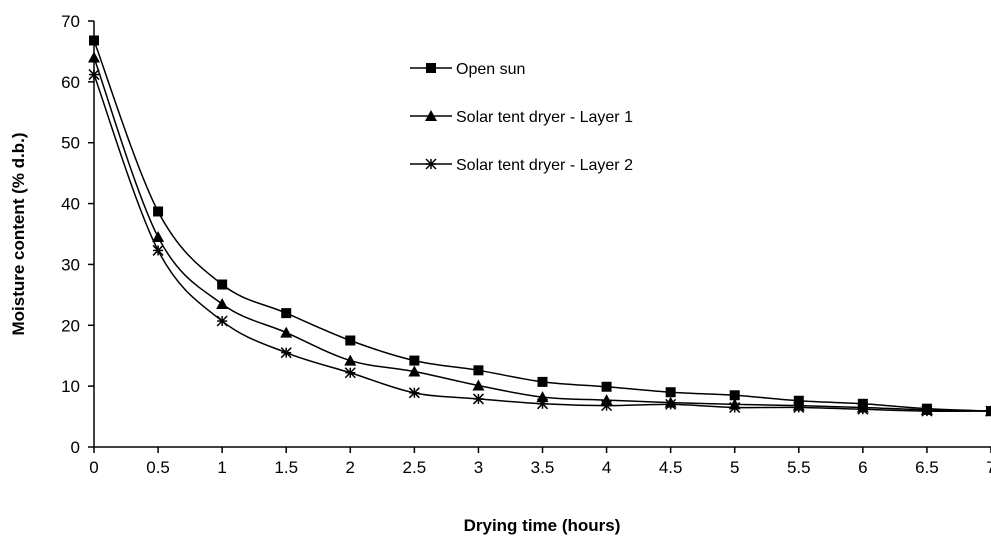 The height and width of the screenshot is (540, 991). What do you see at coordinates (221, 467) in the screenshot?
I see `x-tick-label: 1` at bounding box center [221, 467].